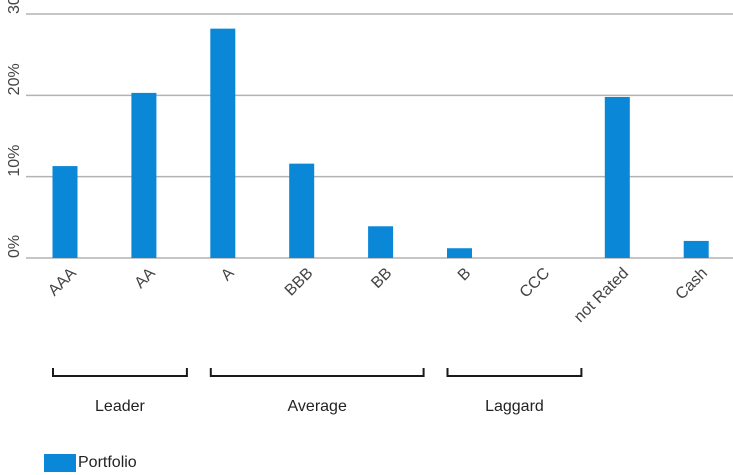 Image resolution: width=733 pixels, height=475 pixels. What do you see at coordinates (535, 283) in the screenshot?
I see `x-tick-label: CCC` at bounding box center [535, 283].